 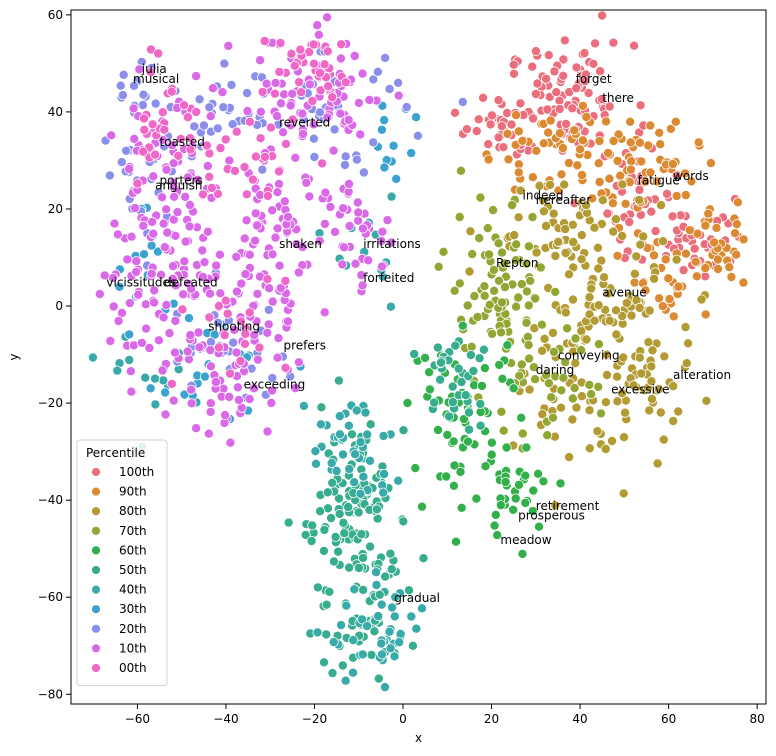 What do you see at coordinates (133, 492) in the screenshot?
I see `legend-label: 90th` at bounding box center [133, 492].